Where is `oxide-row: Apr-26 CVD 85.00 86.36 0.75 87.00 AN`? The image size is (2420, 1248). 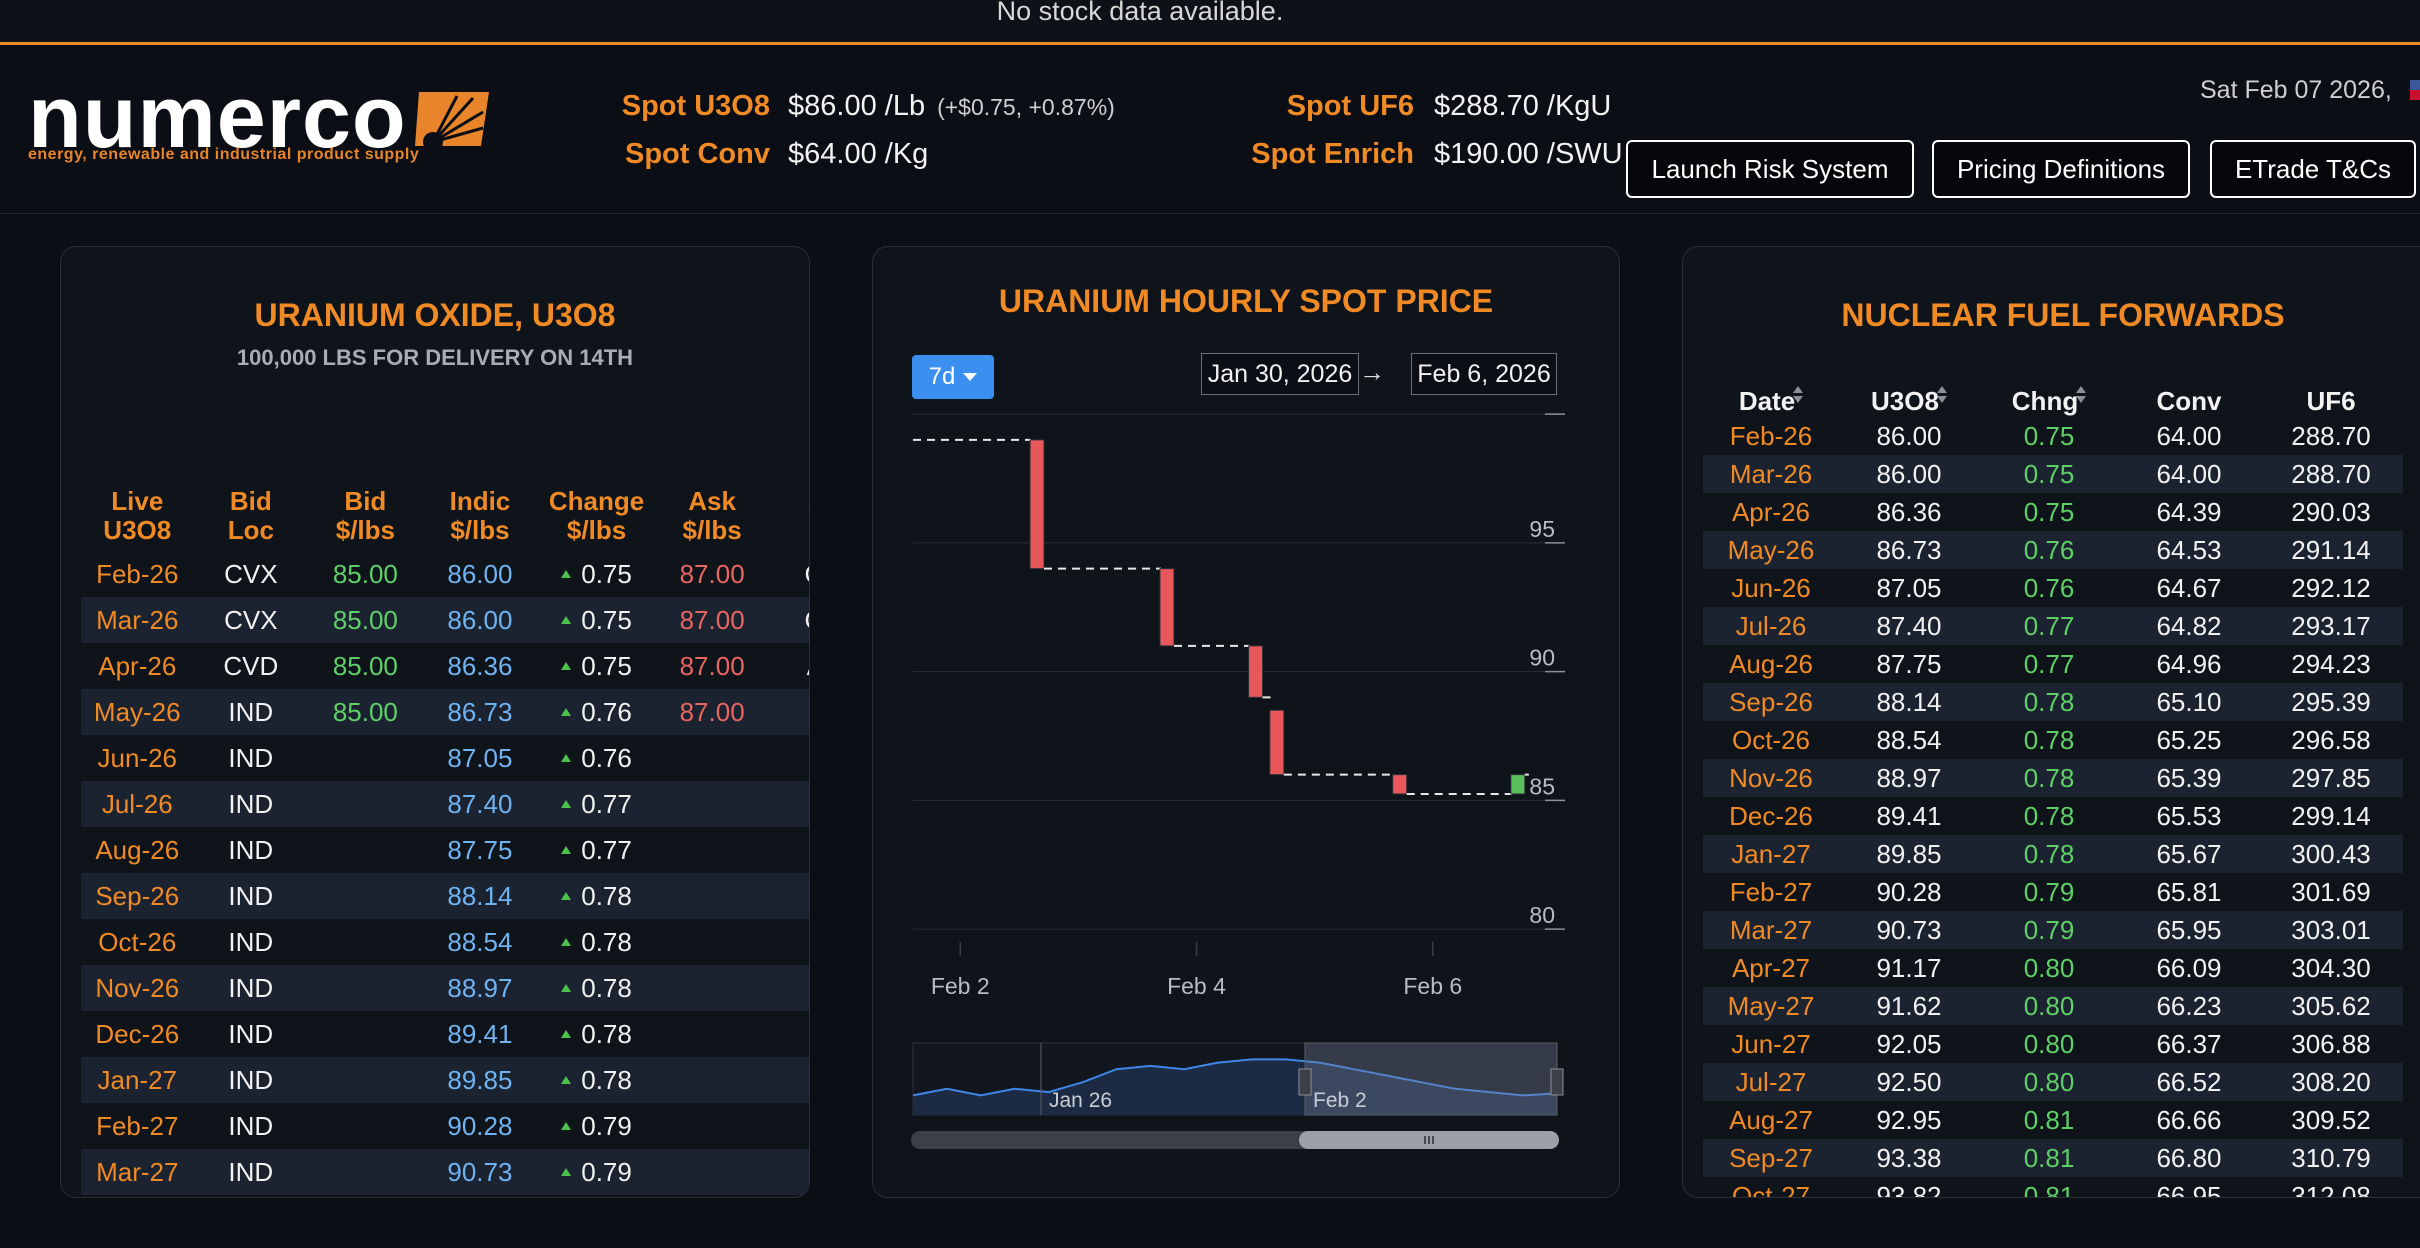 oxide-row: Apr-26 CVD 85.00 86.36 0.75 87.00 AN is located at coordinates (445, 666).